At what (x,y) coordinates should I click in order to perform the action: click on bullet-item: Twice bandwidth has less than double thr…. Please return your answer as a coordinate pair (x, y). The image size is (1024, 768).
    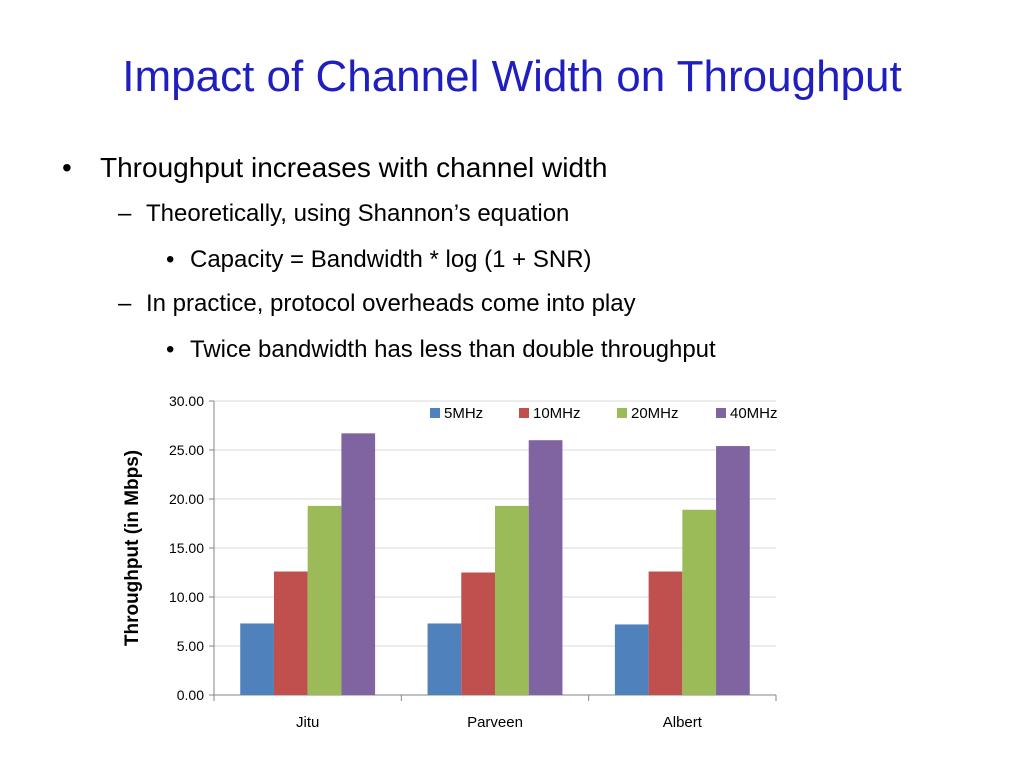
    Looking at the image, I should click on (453, 349).